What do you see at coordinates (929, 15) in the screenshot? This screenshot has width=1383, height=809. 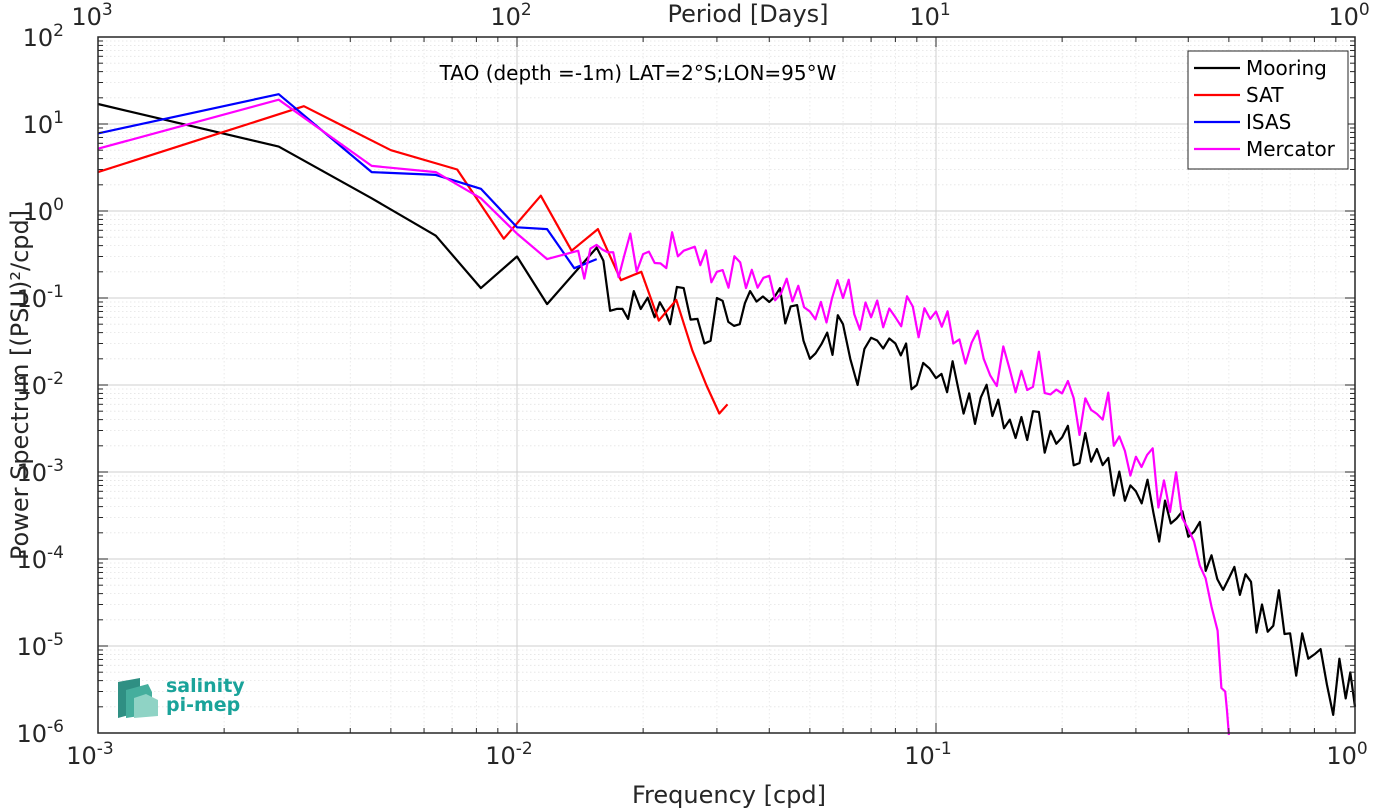 I see `top-tick-label: 101` at bounding box center [929, 15].